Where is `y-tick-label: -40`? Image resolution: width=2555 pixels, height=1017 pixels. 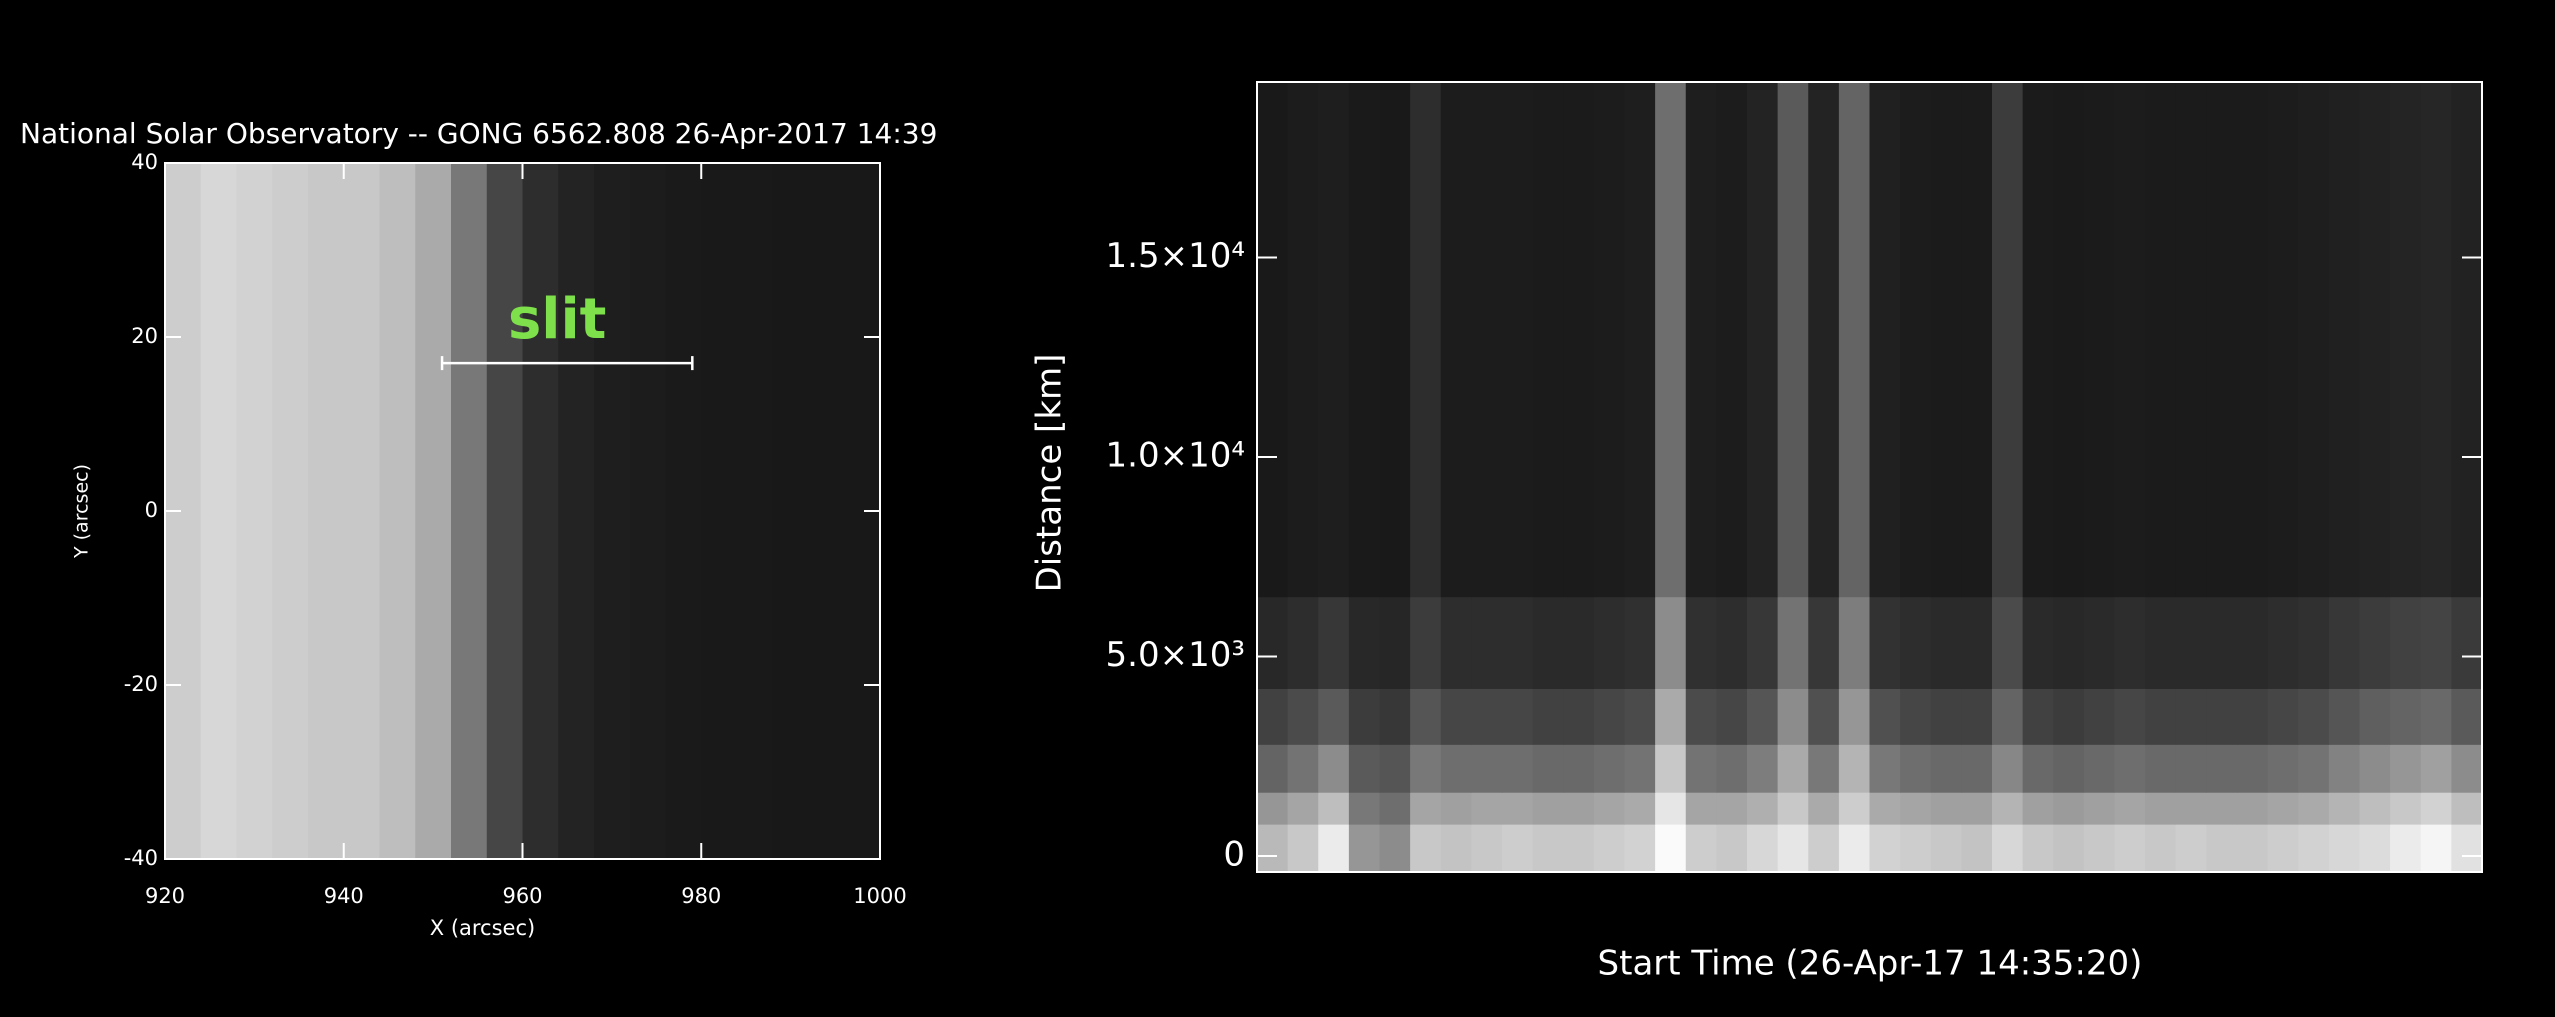 y-tick-label: -40 is located at coordinates (141, 858).